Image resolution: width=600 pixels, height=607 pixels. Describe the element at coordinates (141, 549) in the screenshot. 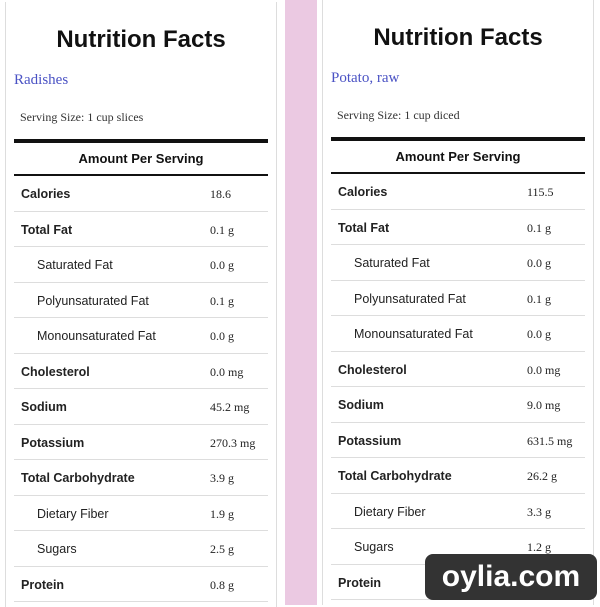

I see `nutrient-row: Sugars 2.5 g` at that location.